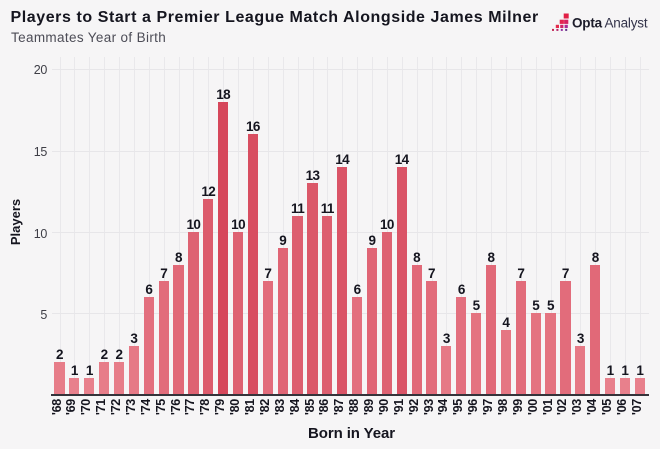 The image size is (660, 449). Describe the element at coordinates (626, 23) in the screenshot. I see `svg-text: Analyst` at that location.